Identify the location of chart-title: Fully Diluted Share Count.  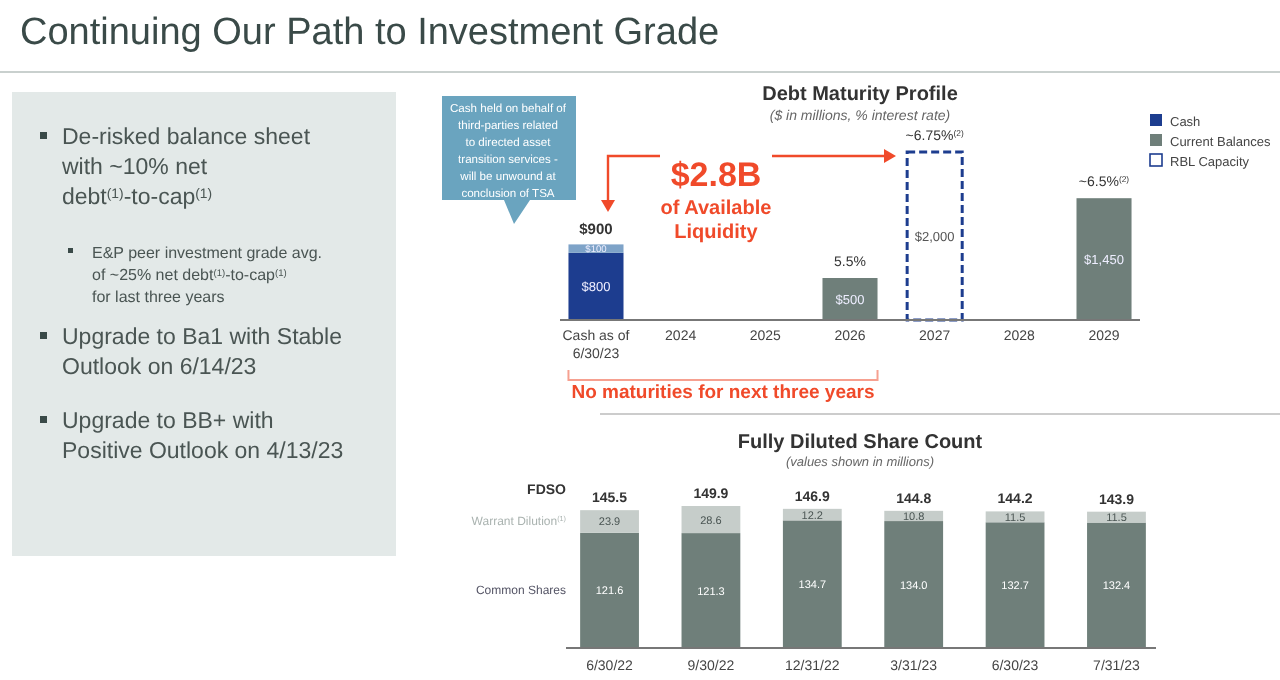
(860, 443).